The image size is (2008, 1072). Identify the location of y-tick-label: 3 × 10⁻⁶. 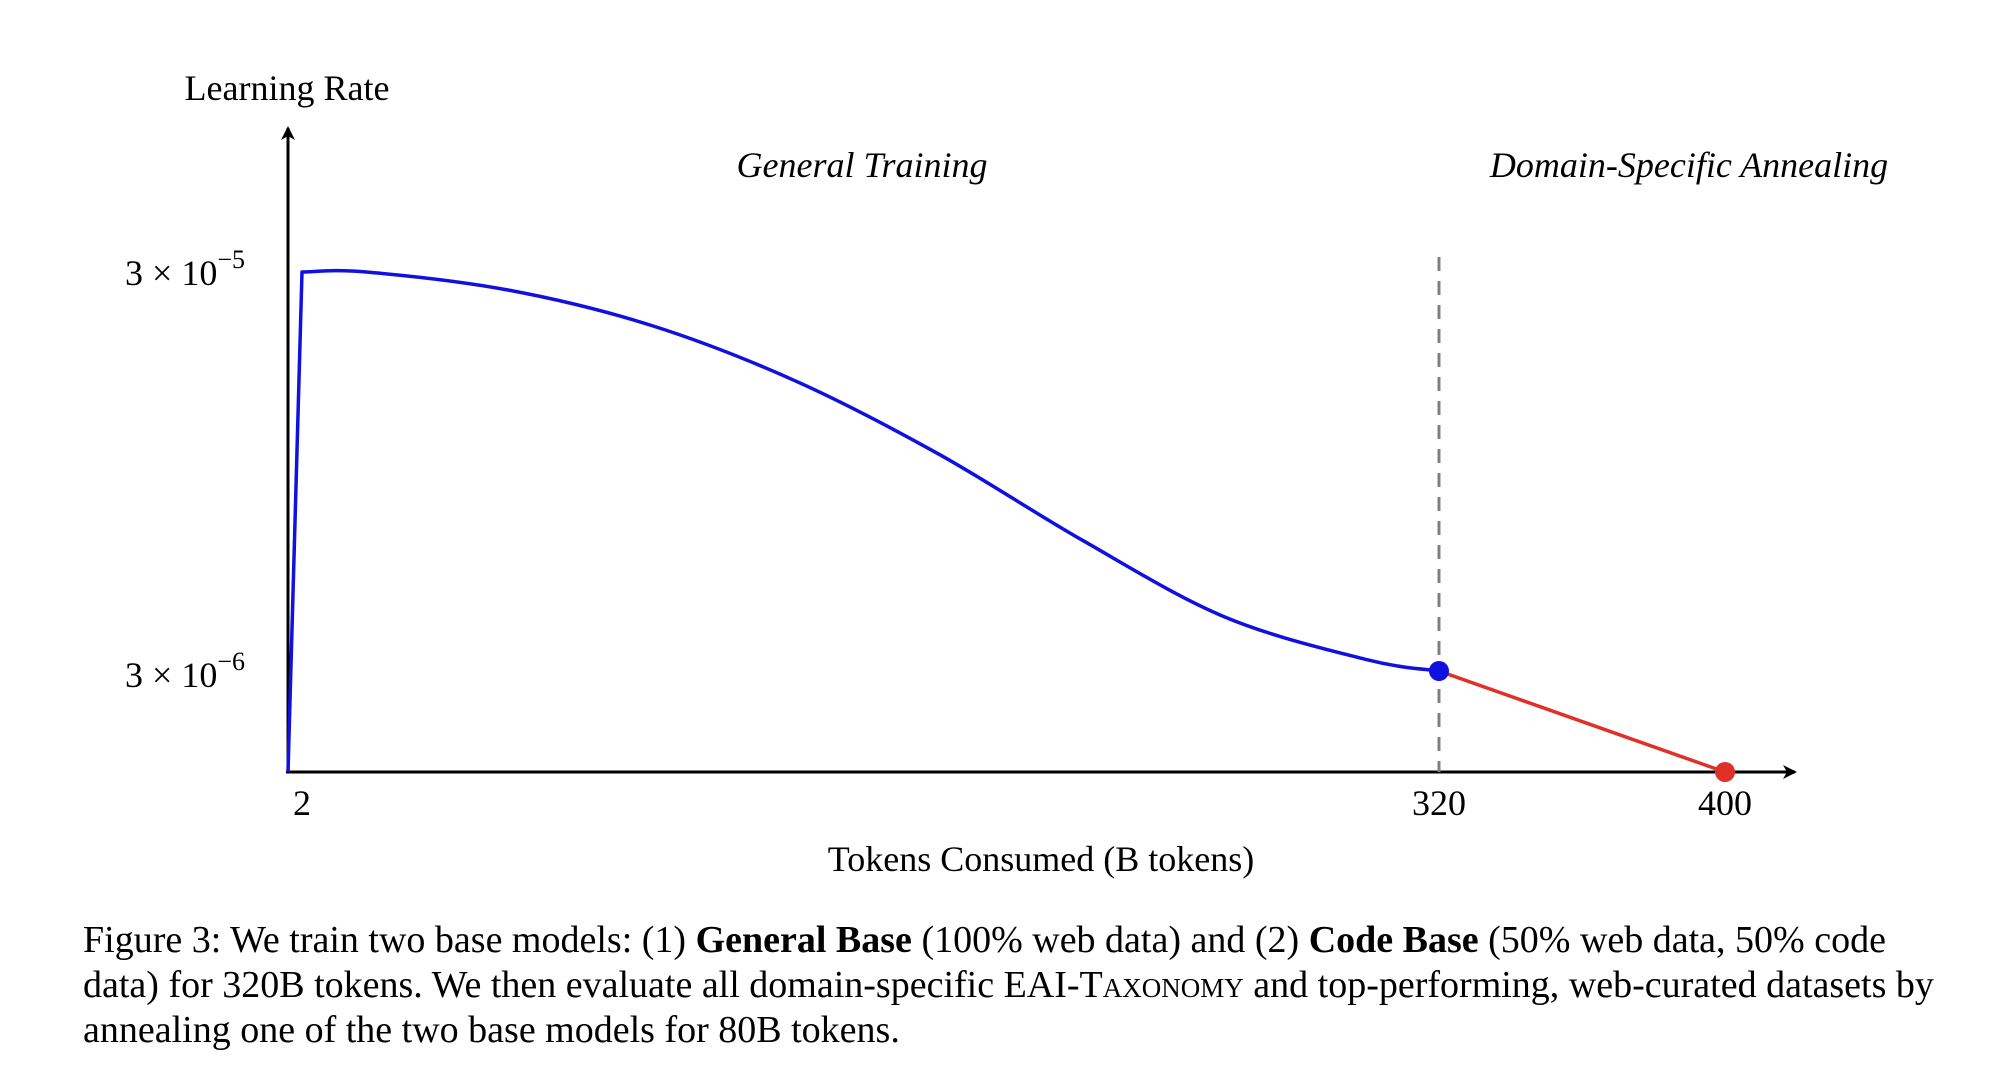
(185, 671).